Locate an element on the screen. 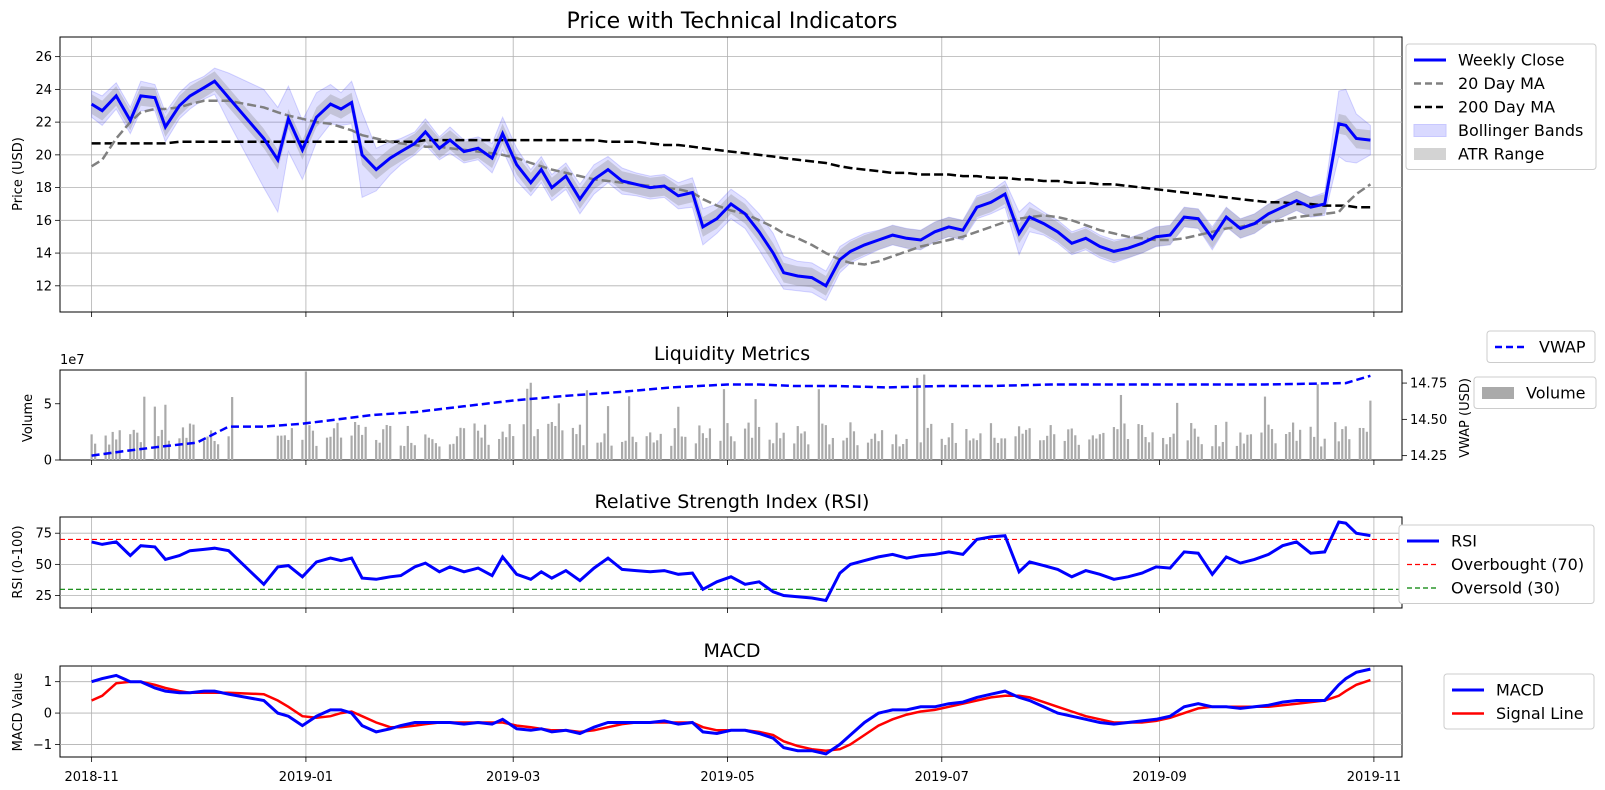 The width and height of the screenshot is (1605, 790). macd-ylabel: MACD Value is located at coordinates (18, 712).